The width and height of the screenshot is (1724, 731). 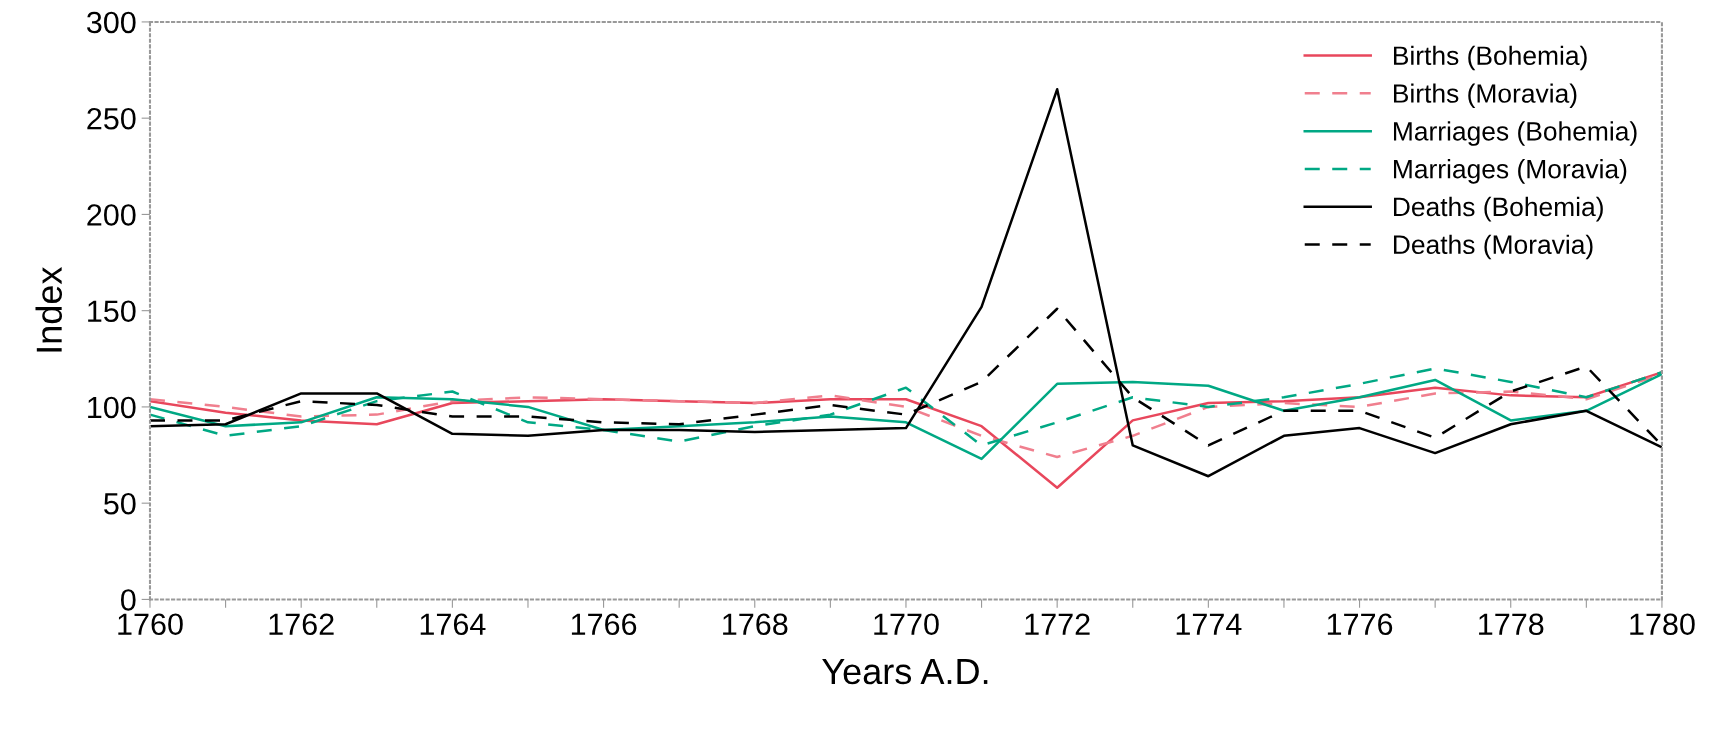 I want to click on y-tick-label: 0, so click(x=128, y=600).